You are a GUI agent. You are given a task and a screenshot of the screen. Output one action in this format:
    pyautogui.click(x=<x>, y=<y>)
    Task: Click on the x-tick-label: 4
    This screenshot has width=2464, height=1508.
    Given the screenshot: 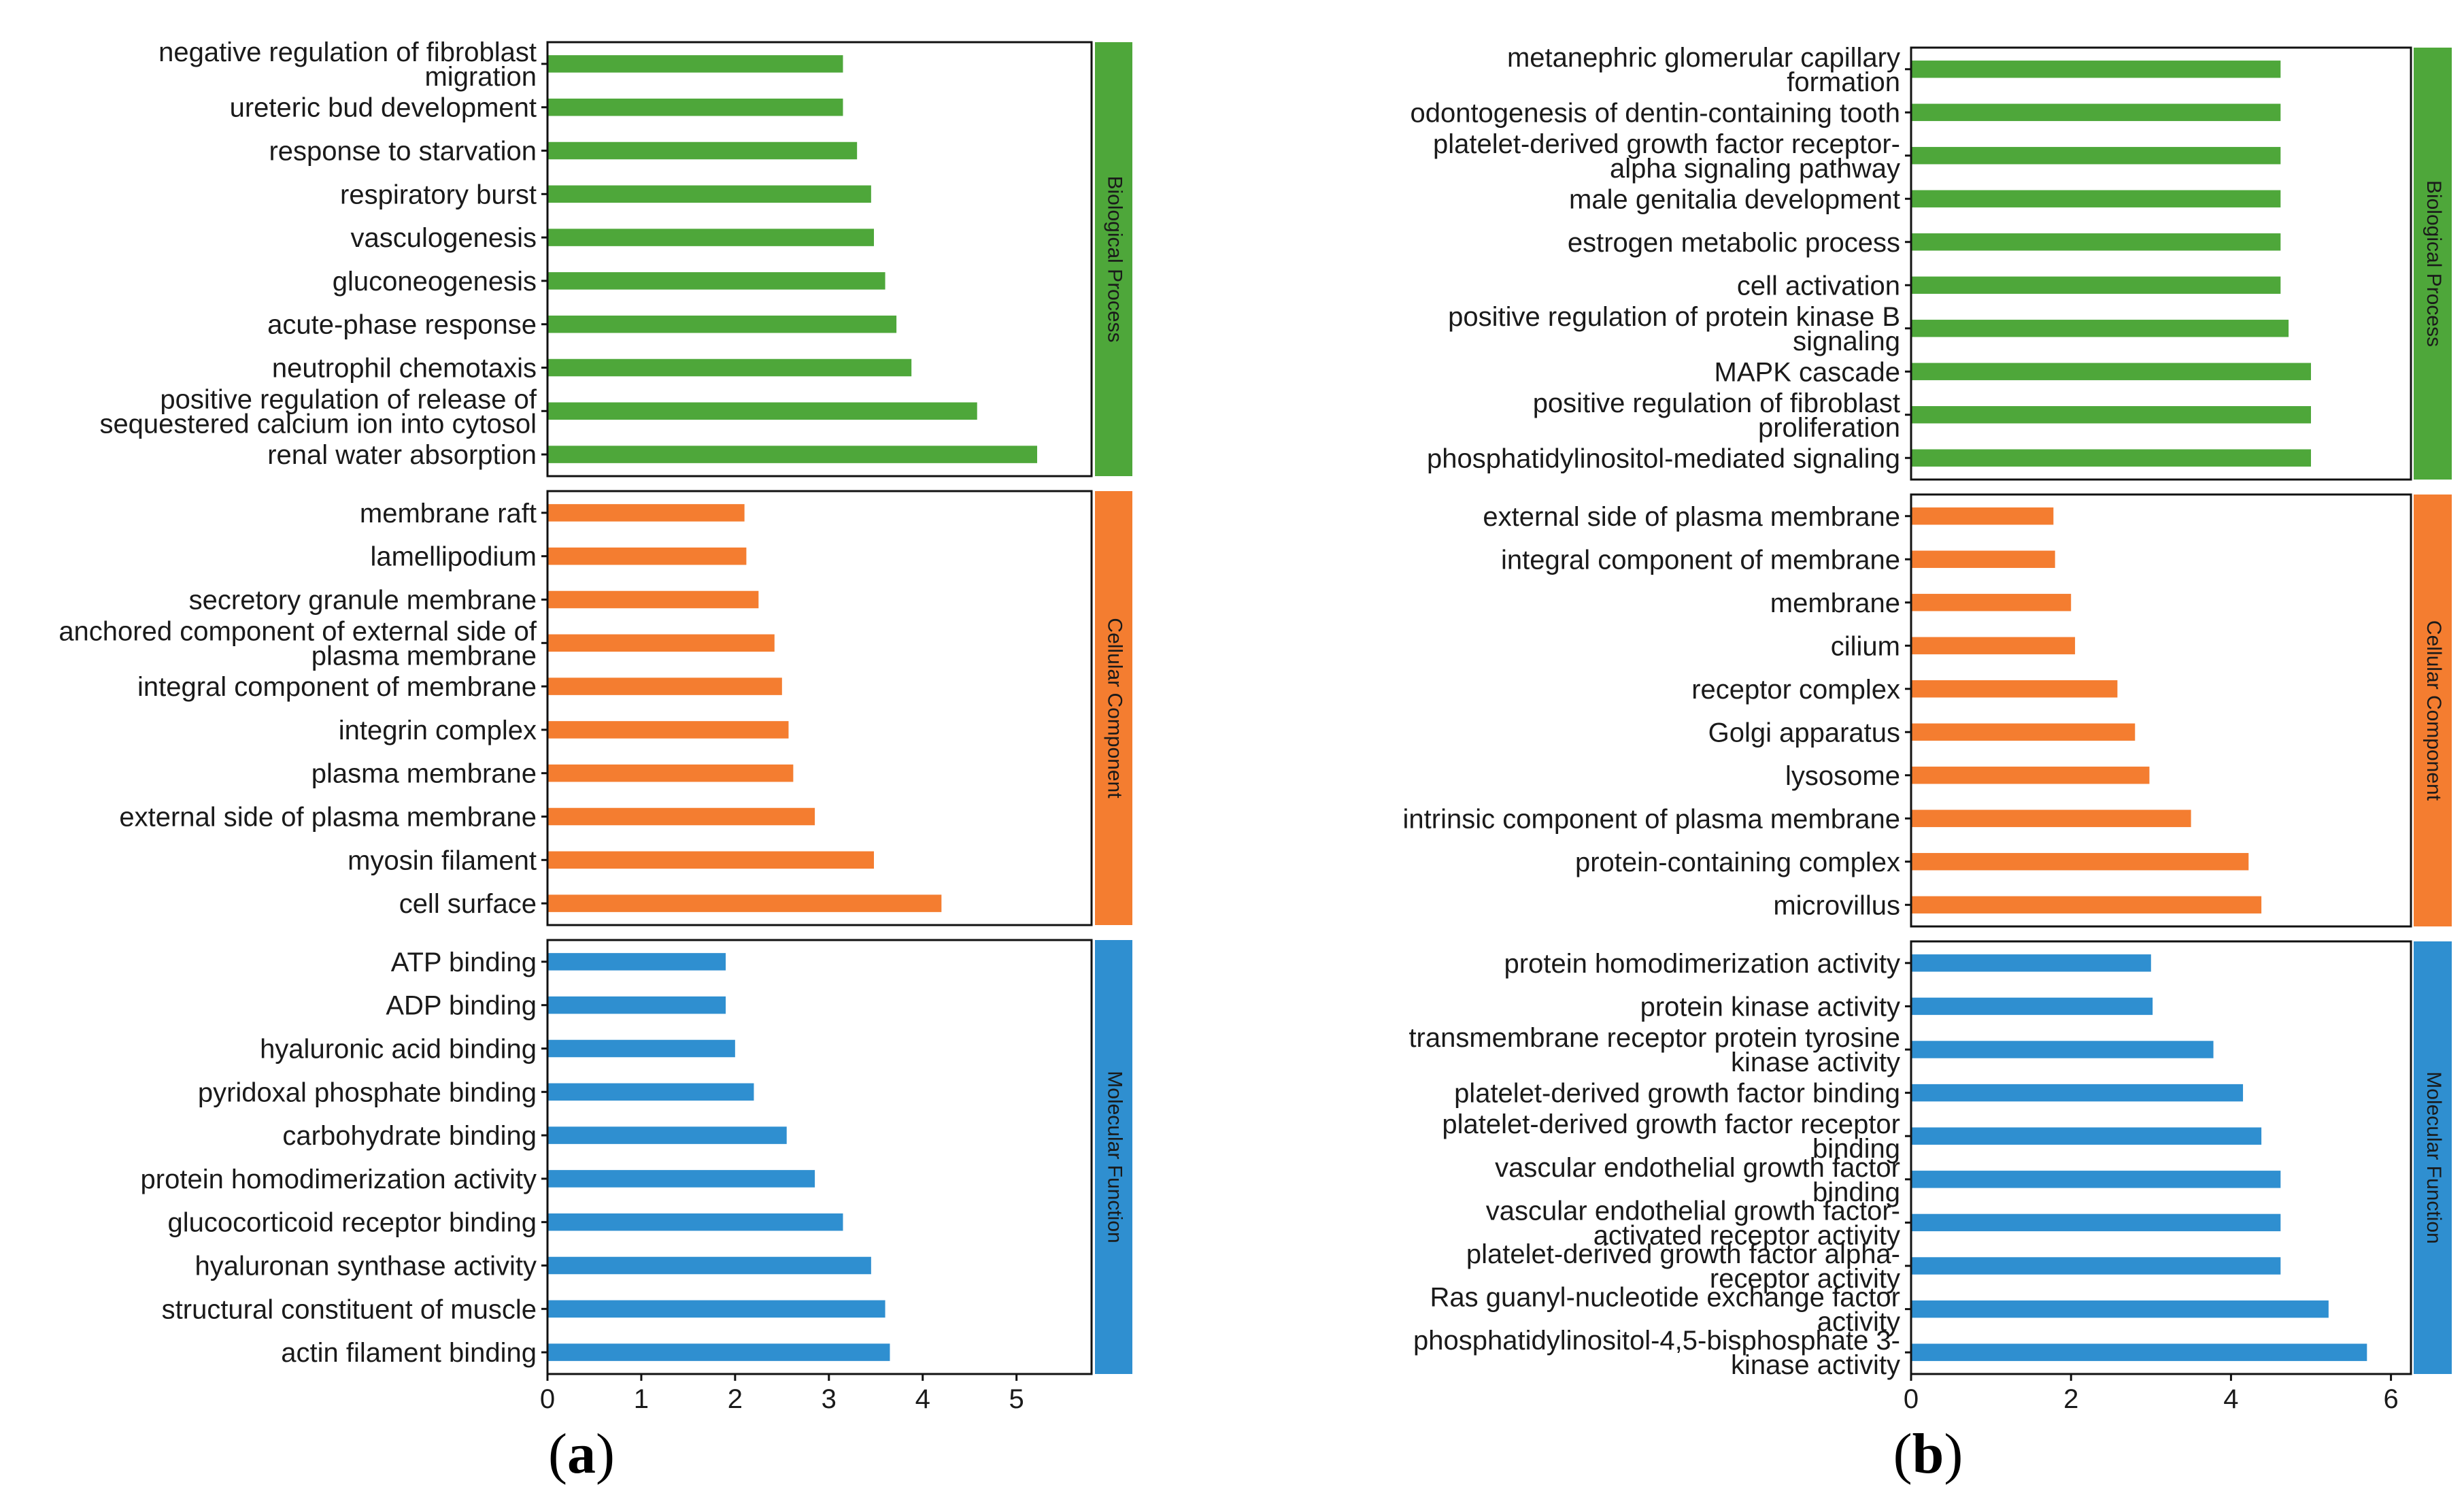 What is the action you would take?
    pyautogui.click(x=2230, y=1399)
    